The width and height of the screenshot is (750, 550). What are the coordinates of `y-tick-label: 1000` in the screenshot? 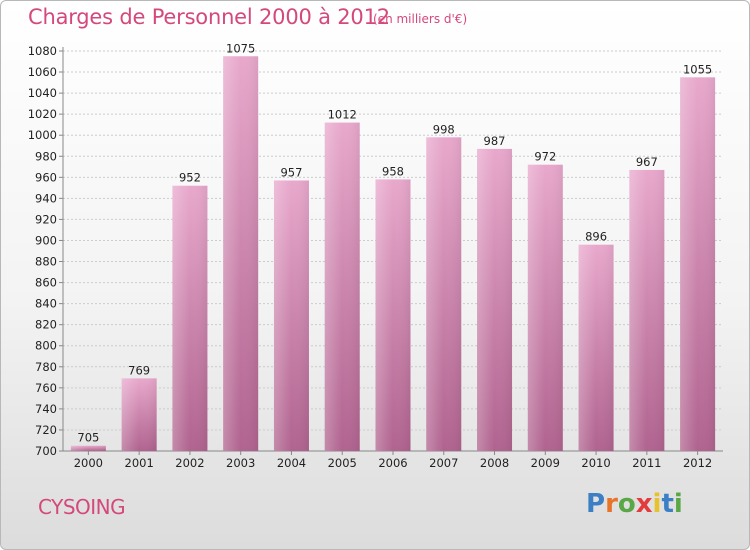 It's located at (42, 135).